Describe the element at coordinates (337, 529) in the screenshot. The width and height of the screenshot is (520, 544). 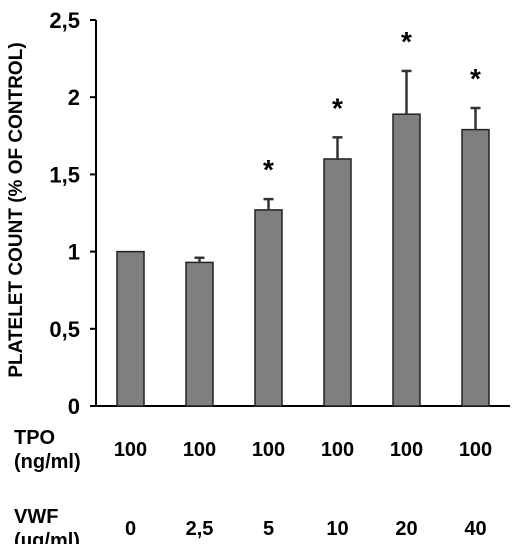
I see `row-value: 10` at that location.